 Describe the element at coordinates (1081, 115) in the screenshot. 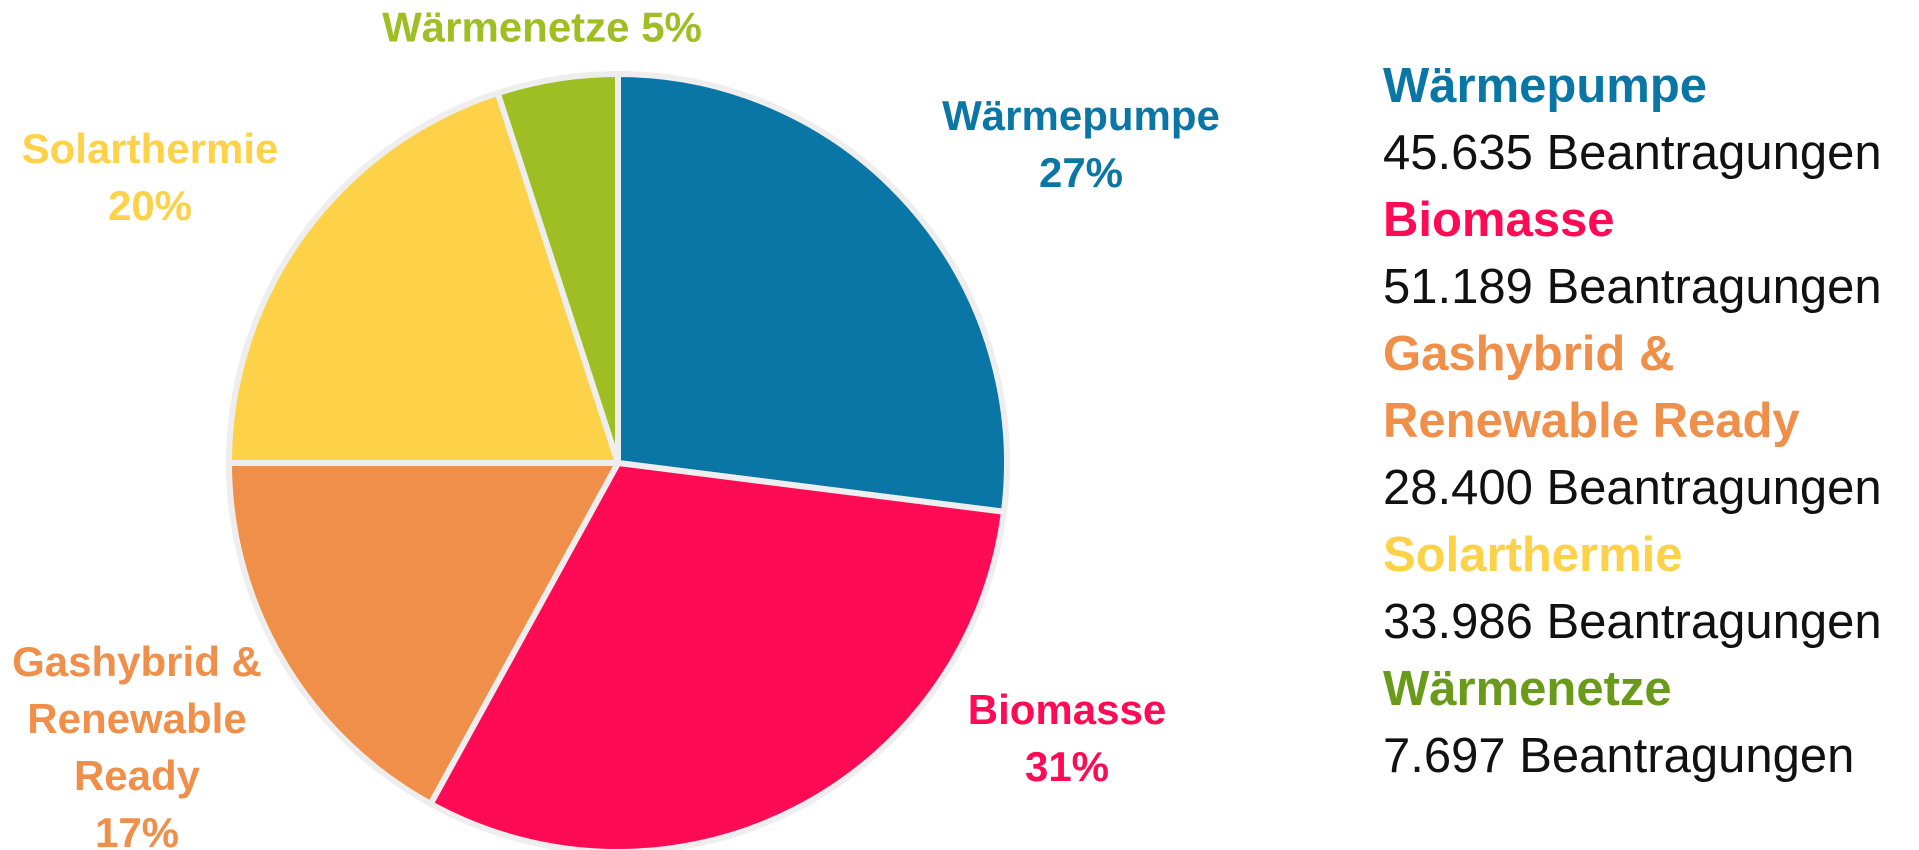

I see `slice-name: Wärmepumpe` at that location.